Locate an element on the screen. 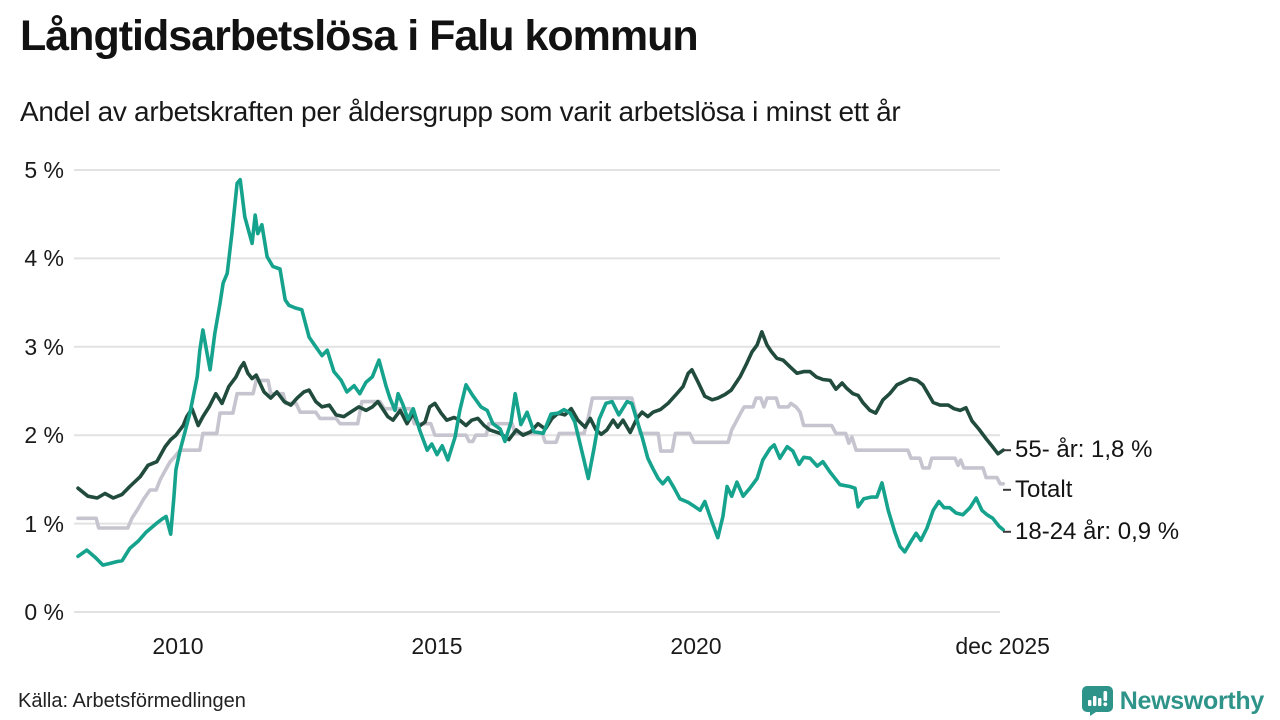 This screenshot has height=720, width=1280. speech-bubble-shape is located at coordinates (1097, 701).